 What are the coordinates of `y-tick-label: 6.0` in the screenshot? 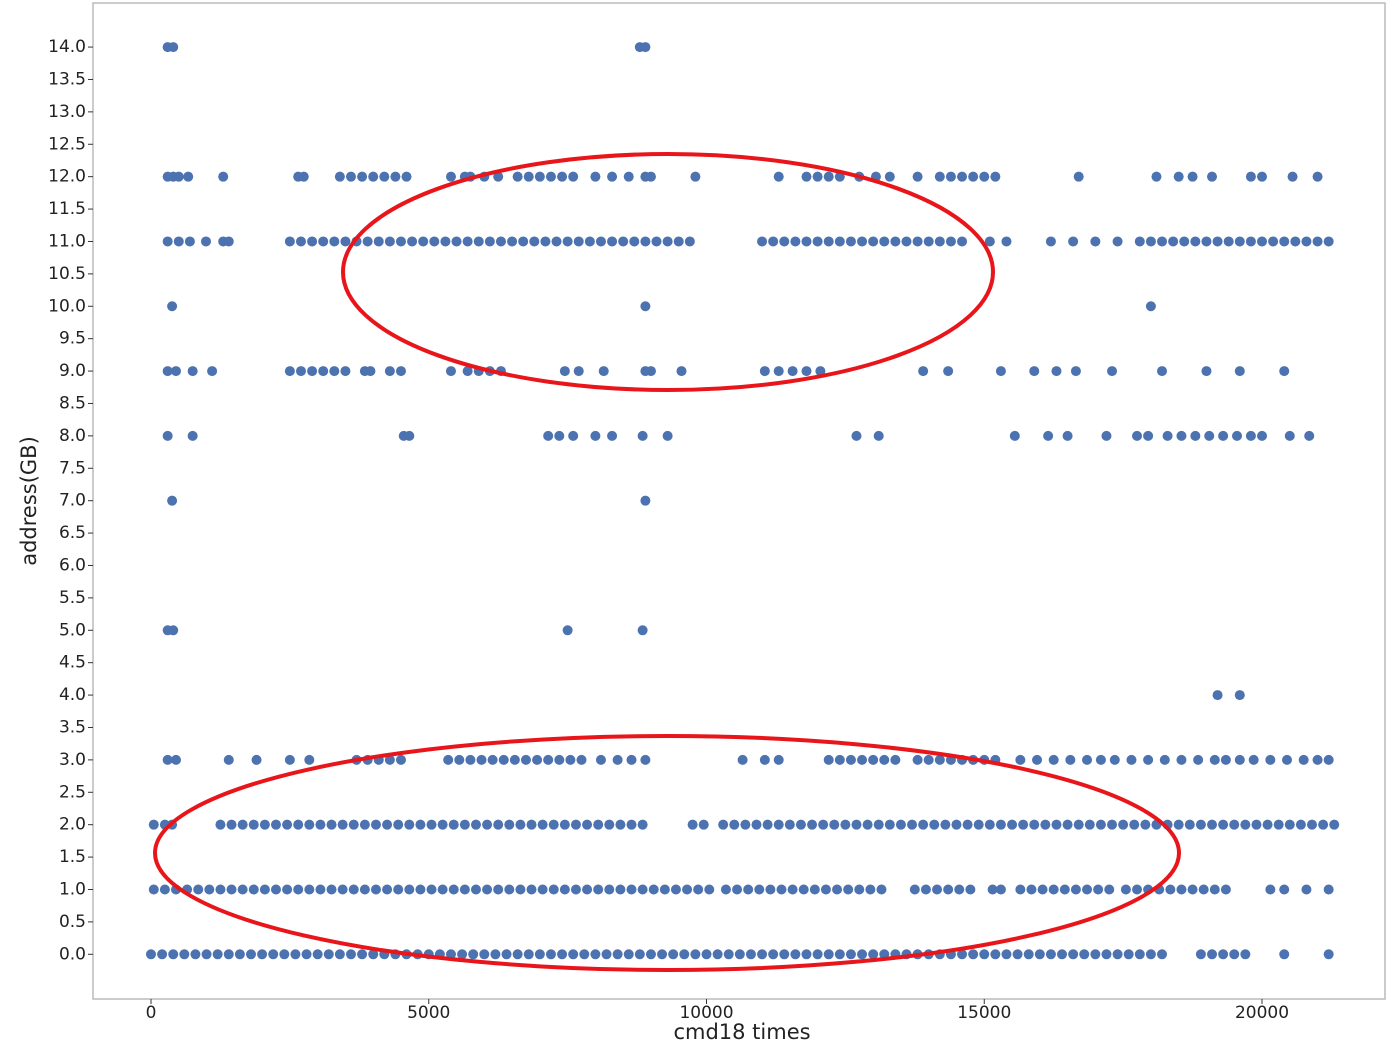 It's located at (72, 565).